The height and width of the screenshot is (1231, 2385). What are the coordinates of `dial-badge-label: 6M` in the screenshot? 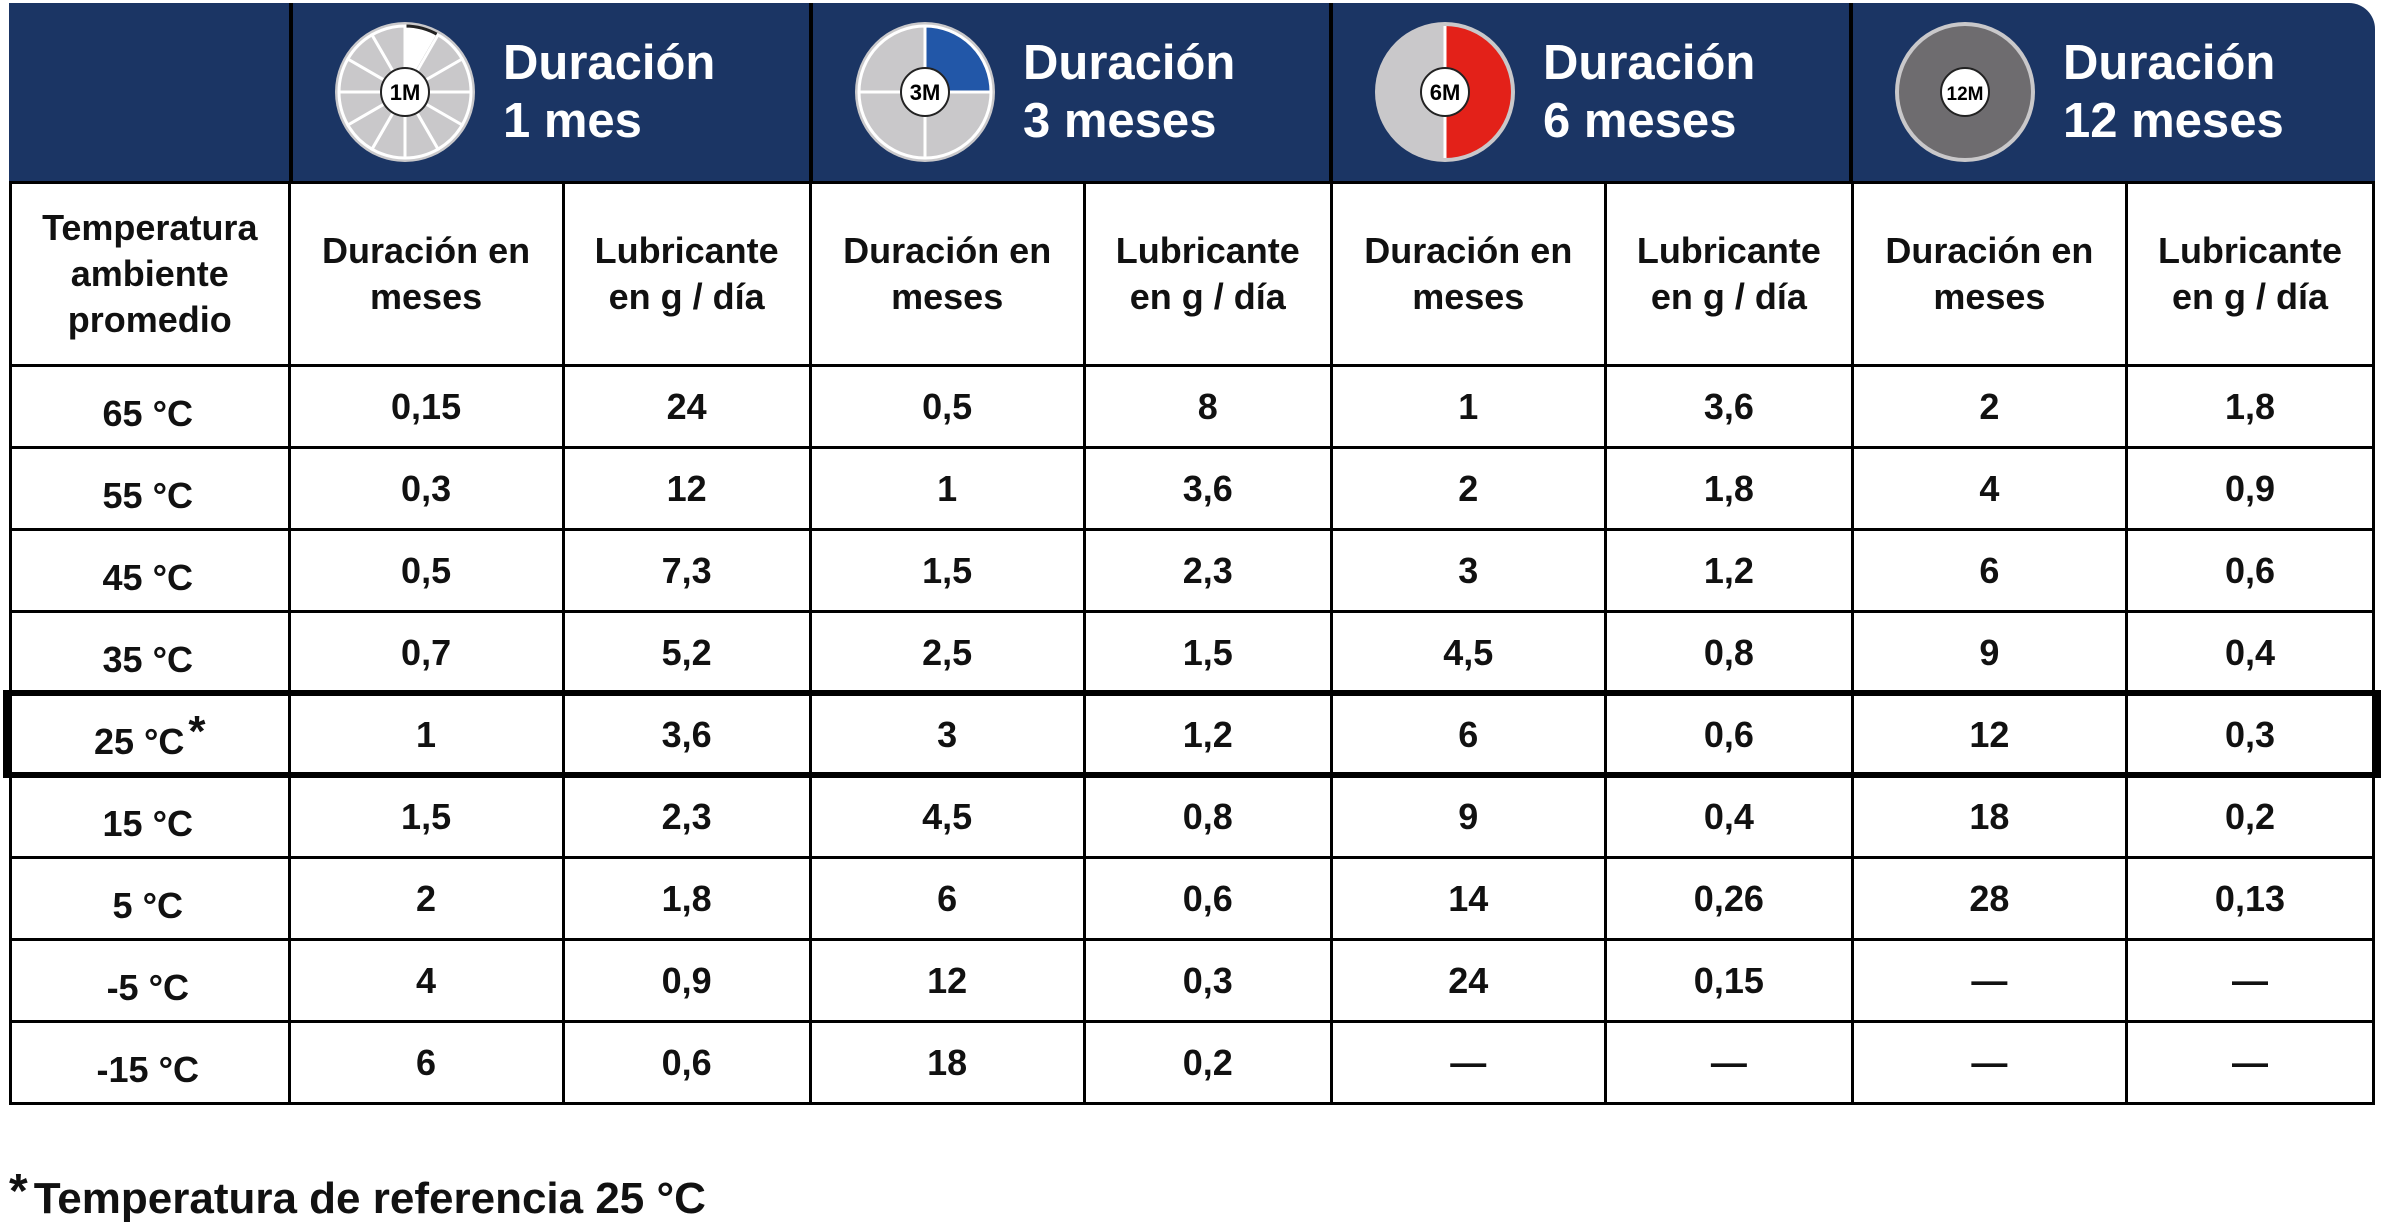 It's located at (1445, 92).